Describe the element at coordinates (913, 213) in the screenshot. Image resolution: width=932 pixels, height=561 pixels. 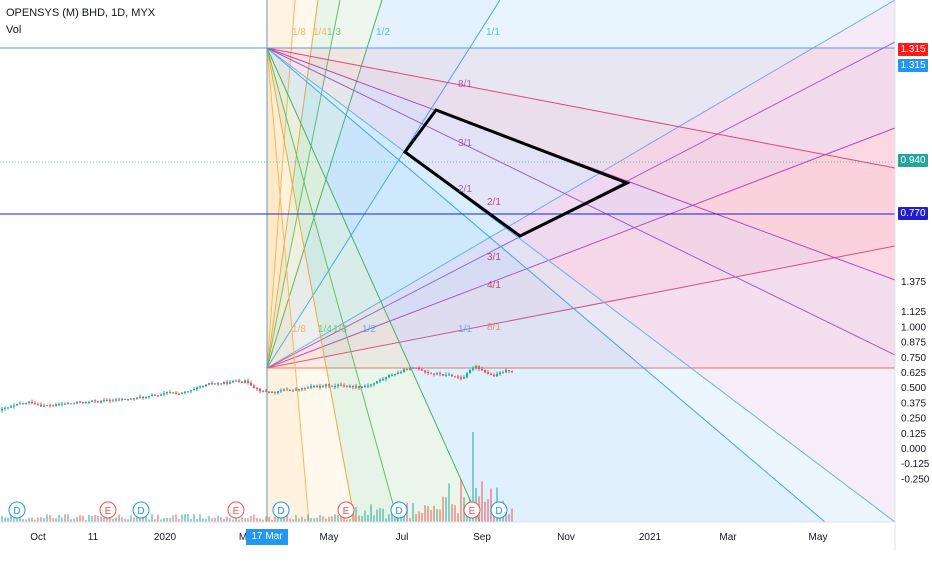
I see `price-label-horizontal-line: 0.770` at that location.